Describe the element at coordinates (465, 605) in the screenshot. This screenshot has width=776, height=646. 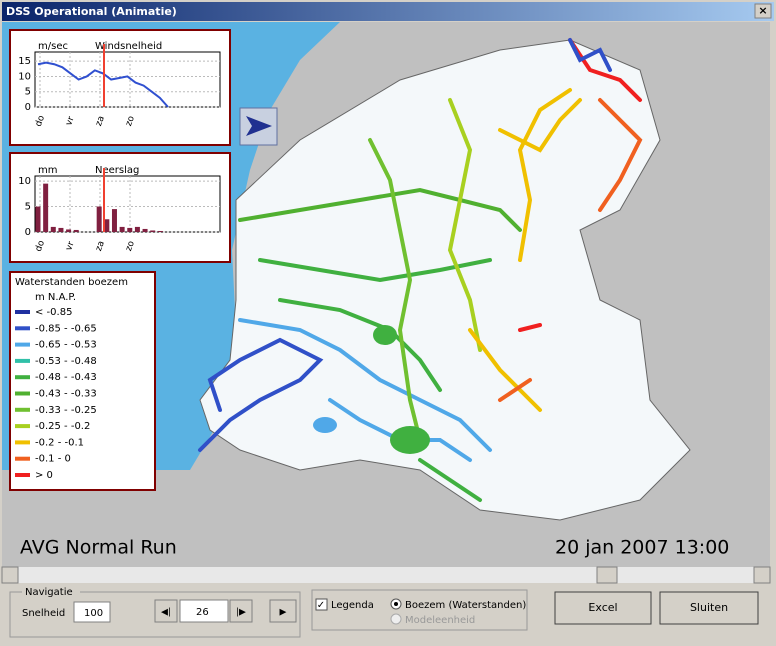
I see `option-1: Boezem (Waterstanden)` at that location.